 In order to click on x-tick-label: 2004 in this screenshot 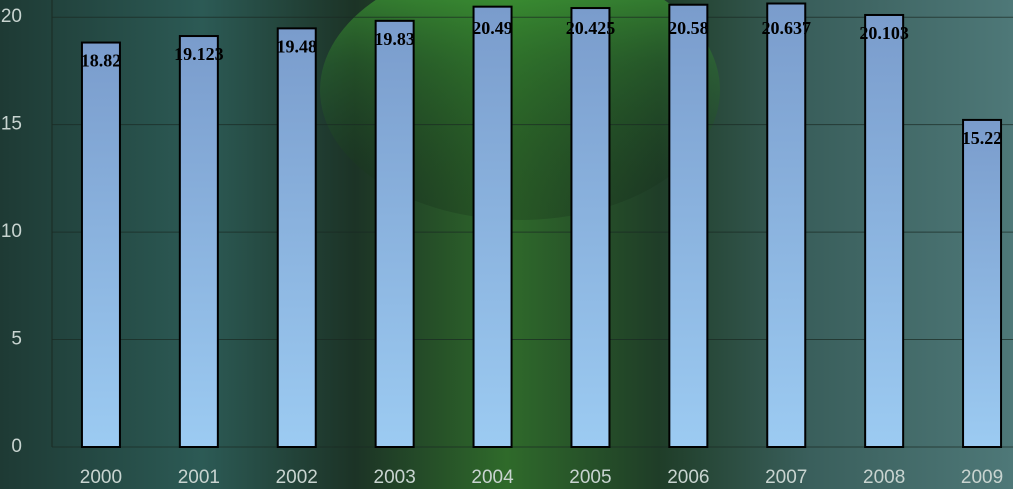, I will do `click(492, 477)`.